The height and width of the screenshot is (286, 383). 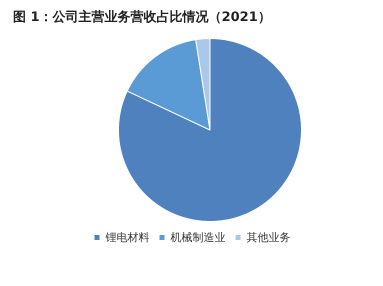 What do you see at coordinates (198, 237) in the screenshot?
I see `legend-label: 机械制造业` at bounding box center [198, 237].